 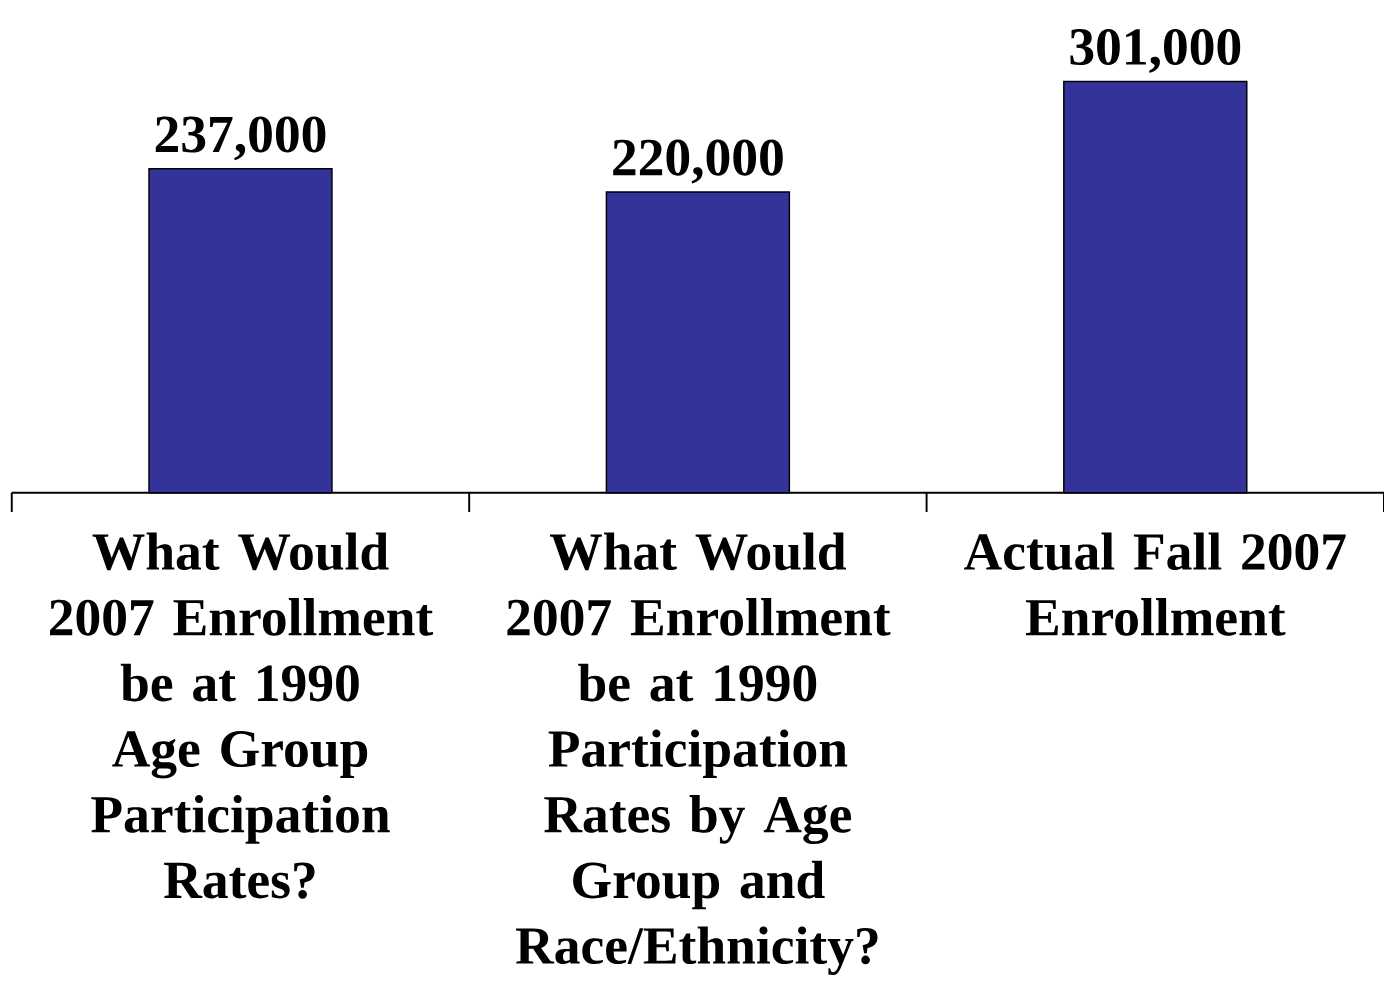 I want to click on x-tick-label: What Would 2007 Enrollment be at 1990 Participation Rates by Age Group and Race/Ethnicity?, so click(x=699, y=753).